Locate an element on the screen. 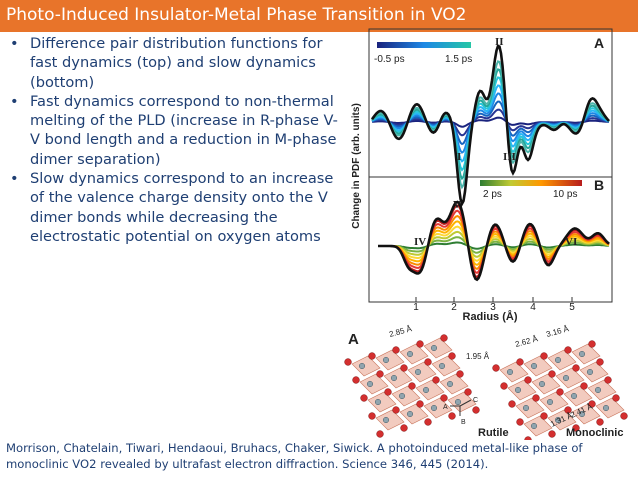 Image resolution: width=638 pixels, height=478 pixels. rutile-label: Rutile is located at coordinates (493, 433).